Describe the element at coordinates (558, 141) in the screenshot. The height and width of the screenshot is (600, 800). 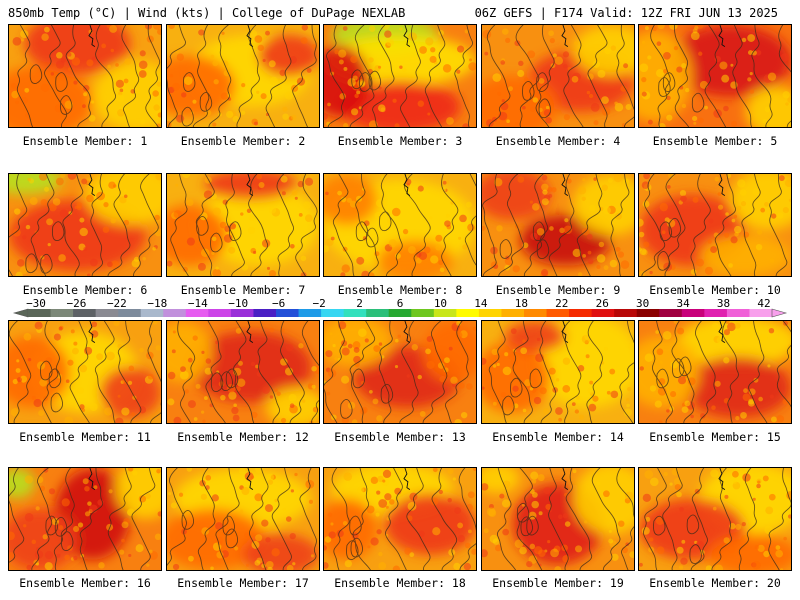
I see `member-caption: Ensemble Member: 4` at that location.